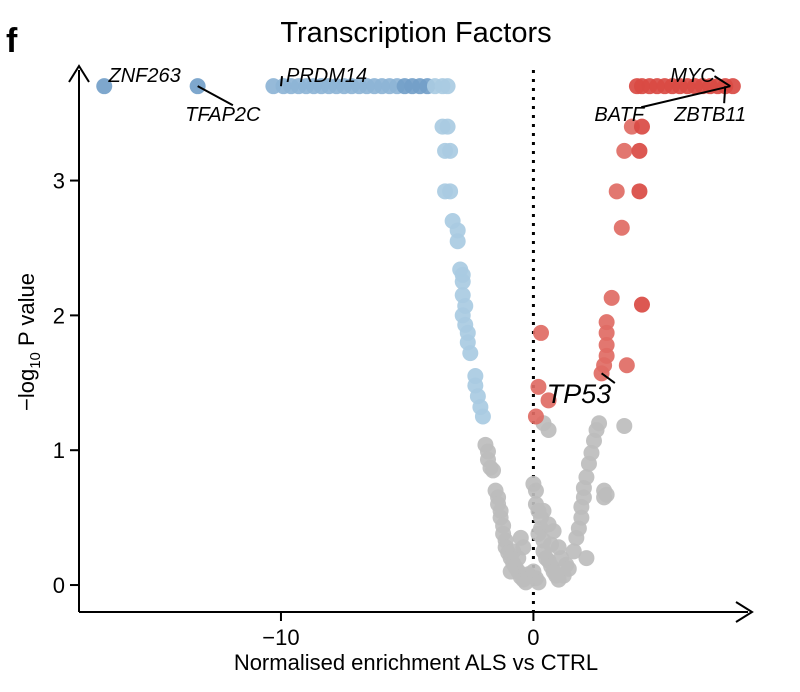 Image resolution: width=800 pixels, height=692 pixels. I want to click on x-ticks: −10 0, so click(401, 631).